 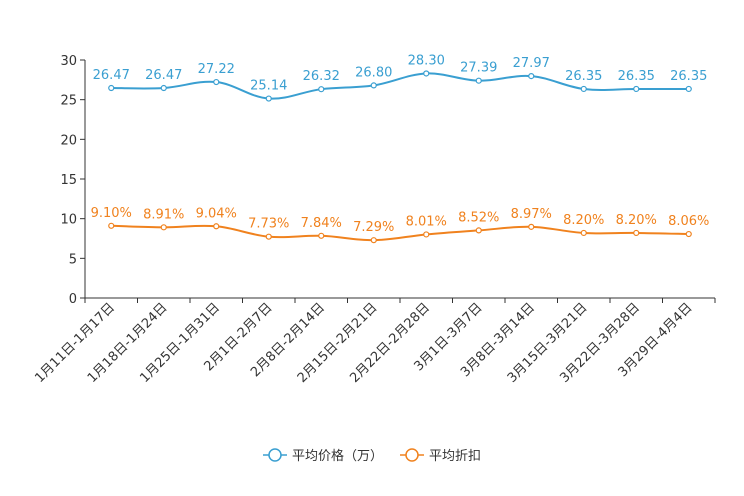 What do you see at coordinates (426, 221) in the screenshot?
I see `data-label: 8.01%` at bounding box center [426, 221].